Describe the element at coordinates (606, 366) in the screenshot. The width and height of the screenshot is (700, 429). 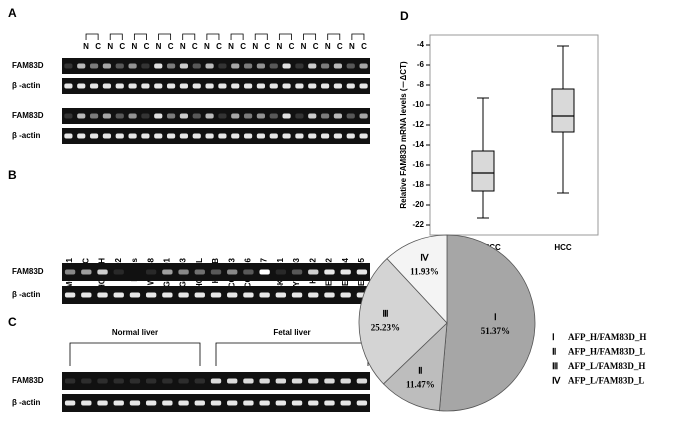
I see `legend-label: AFP_L/FAM83D_H` at that location.